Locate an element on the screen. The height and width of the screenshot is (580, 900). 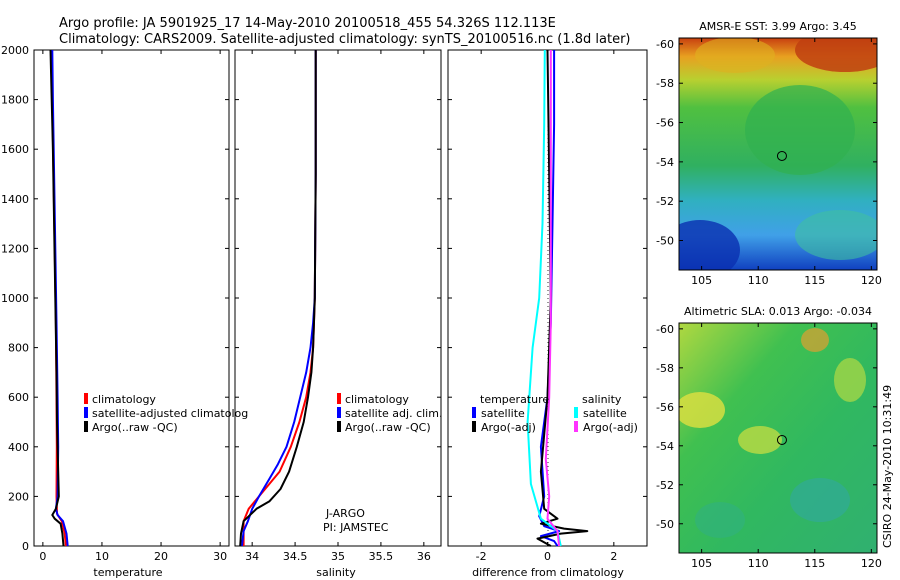
sst-map-frame is located at coordinates (778, 154).